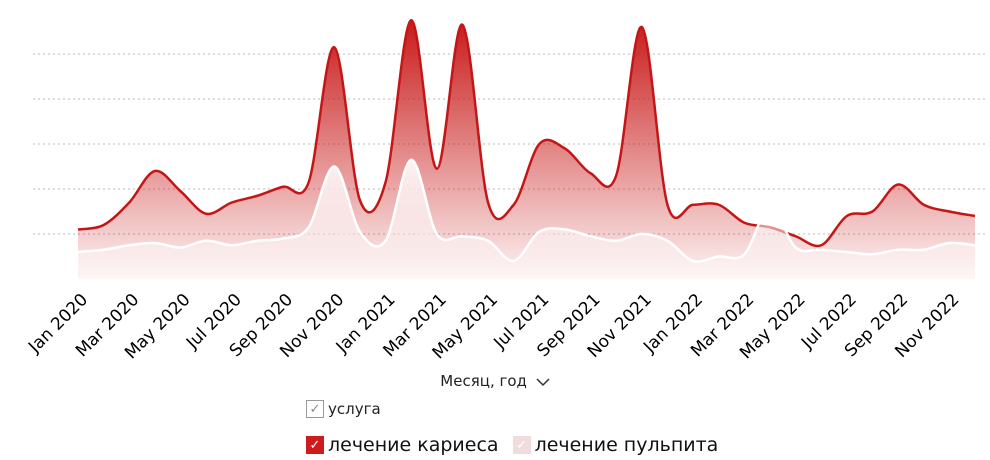 The height and width of the screenshot is (460, 990). I want to click on legend-label: лечение пульпита, so click(626, 445).